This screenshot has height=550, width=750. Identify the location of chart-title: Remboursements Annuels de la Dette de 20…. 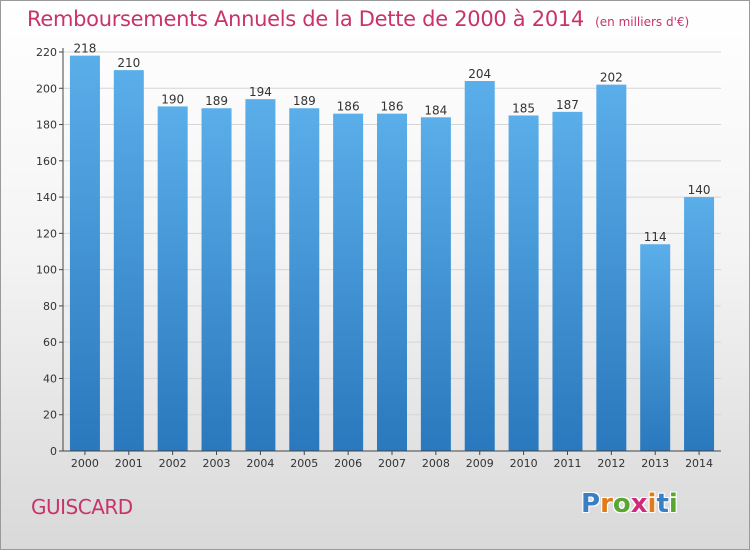
(358, 19).